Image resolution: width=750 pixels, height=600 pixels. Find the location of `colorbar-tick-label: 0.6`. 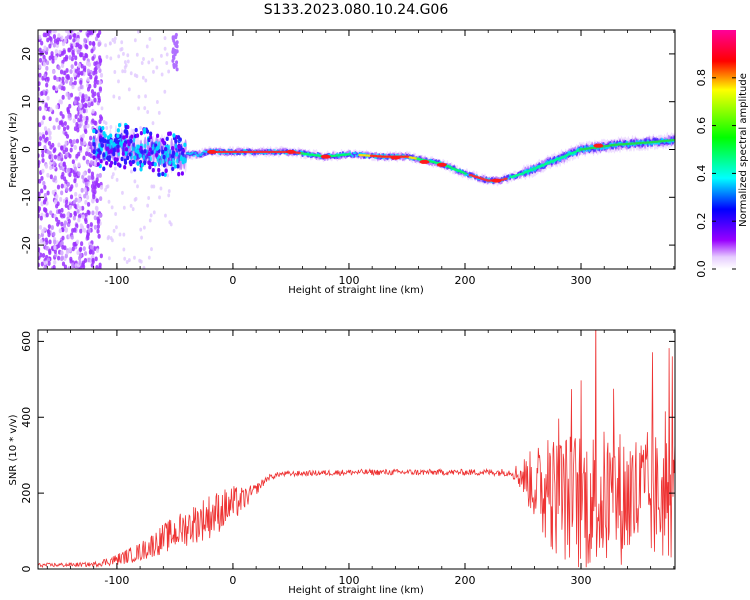

colorbar-tick-label: 0.6 is located at coordinates (701, 126).